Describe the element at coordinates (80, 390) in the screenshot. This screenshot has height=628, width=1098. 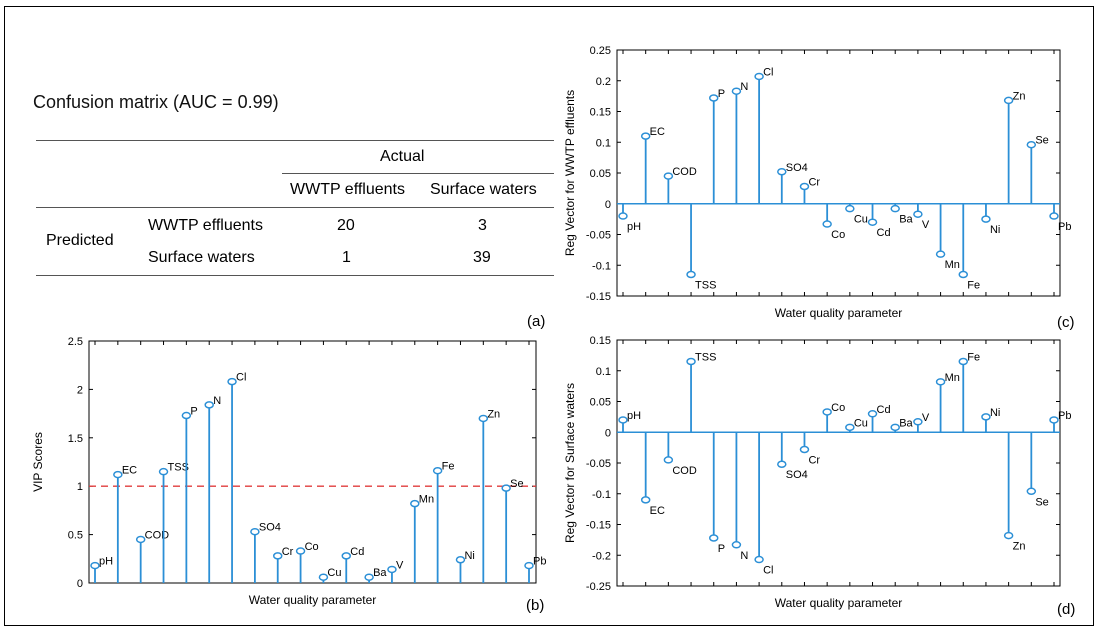
I see `chart-b-ytick-label: 2` at that location.